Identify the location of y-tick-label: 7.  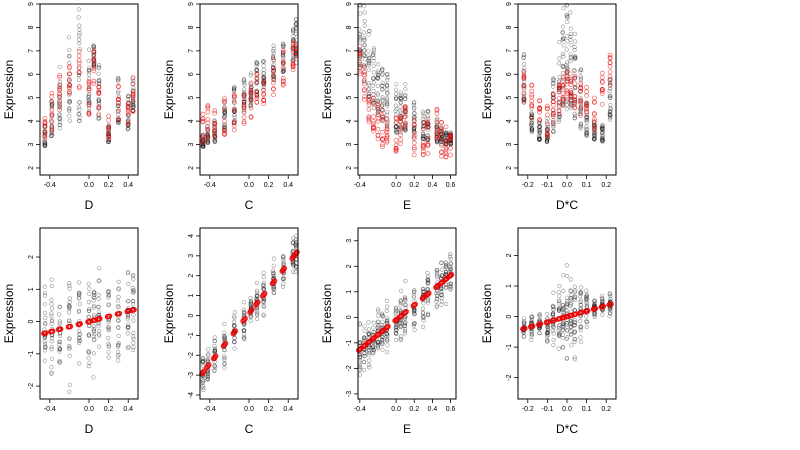
(191, 51).